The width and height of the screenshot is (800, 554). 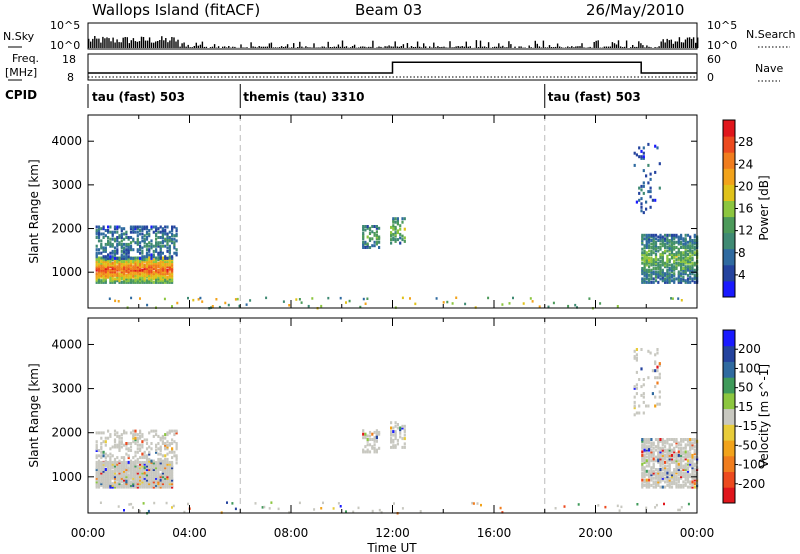 What do you see at coordinates (745, 186) in the screenshot?
I see `colorbar-tick-label: 20` at bounding box center [745, 186].